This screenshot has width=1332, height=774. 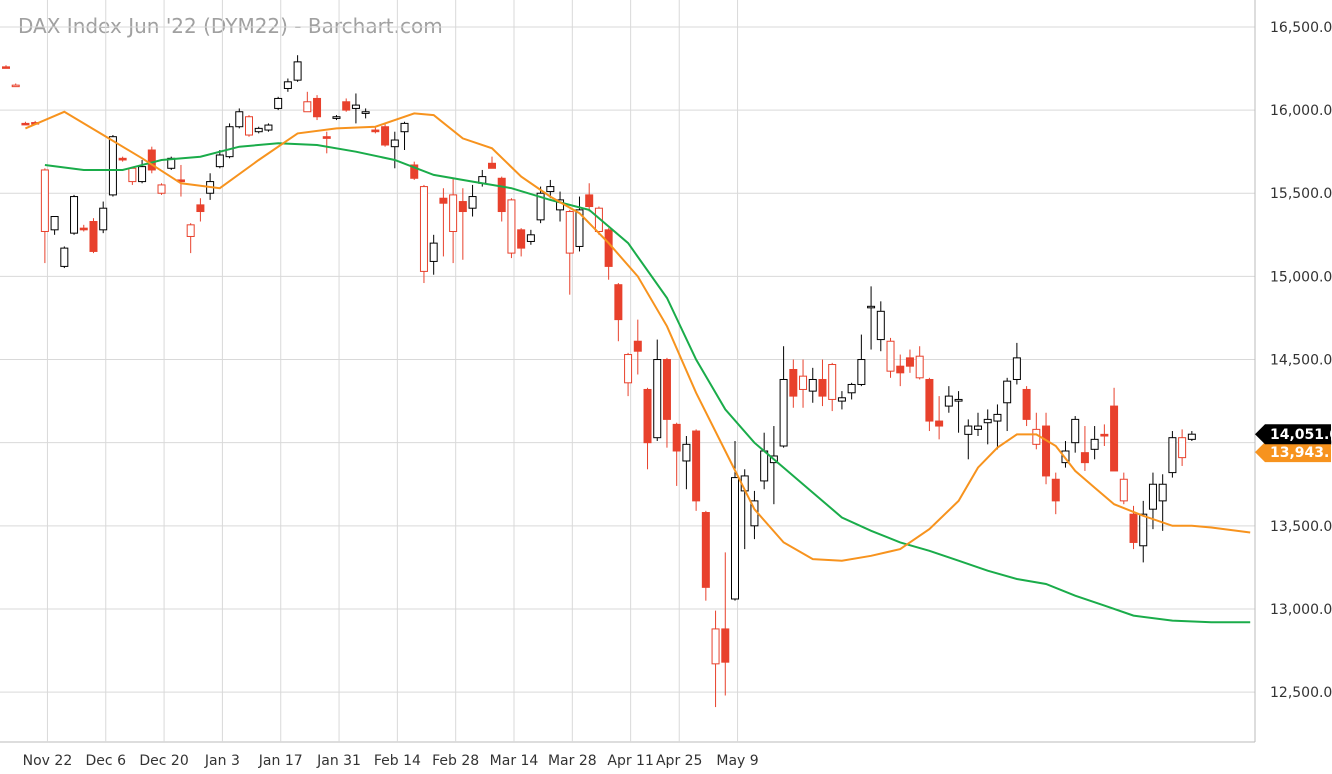 What do you see at coordinates (1301, 28) in the screenshot?
I see `y-tick-label: 16,500.0` at bounding box center [1301, 28].